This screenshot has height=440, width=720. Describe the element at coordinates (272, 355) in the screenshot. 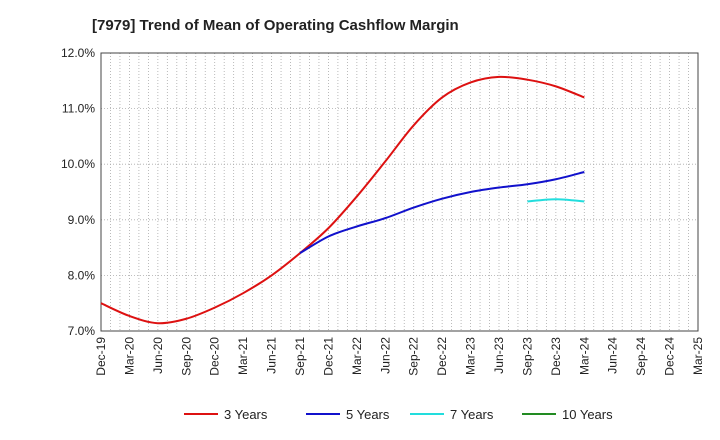

I see `x-tick-label: Jun-21` at that location.